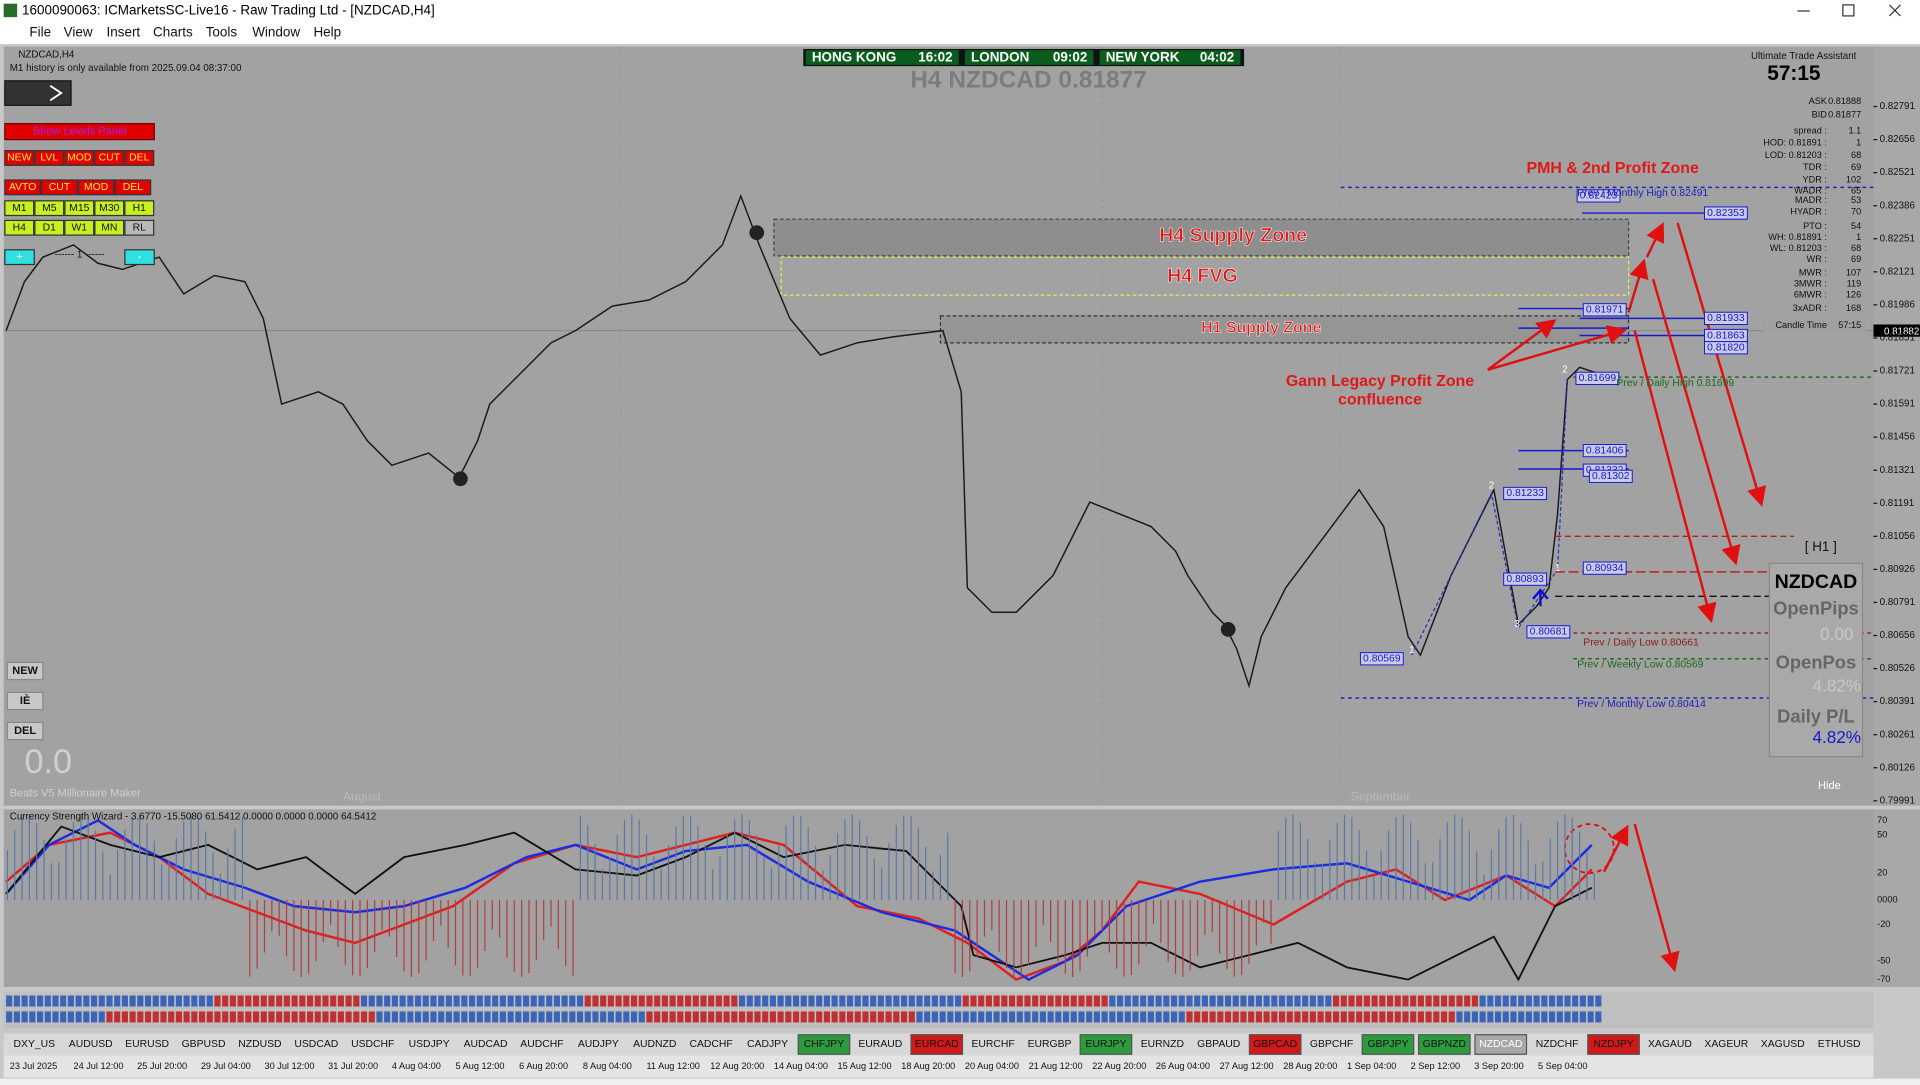 Image resolution: width=1920 pixels, height=1085 pixels. What do you see at coordinates (1275, 1044) in the screenshot?
I see `symbol-tab: GBPCAD` at bounding box center [1275, 1044].